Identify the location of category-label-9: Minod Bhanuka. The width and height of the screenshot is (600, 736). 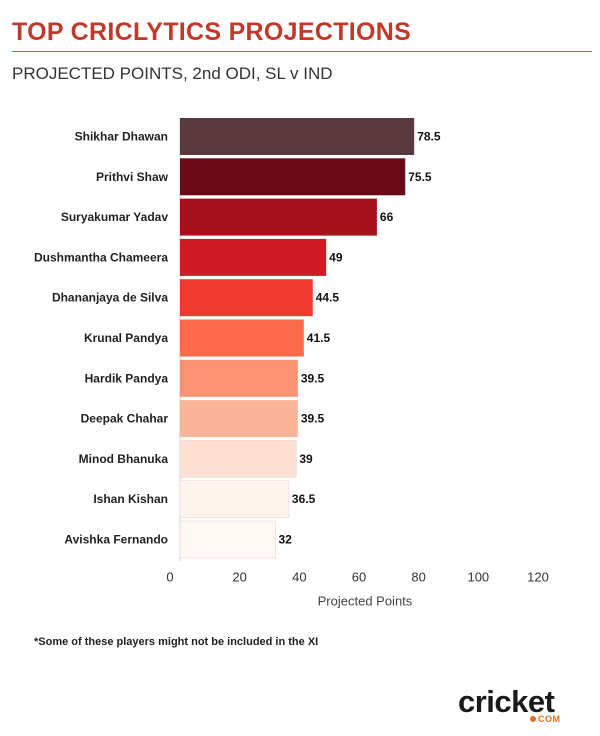
(124, 459).